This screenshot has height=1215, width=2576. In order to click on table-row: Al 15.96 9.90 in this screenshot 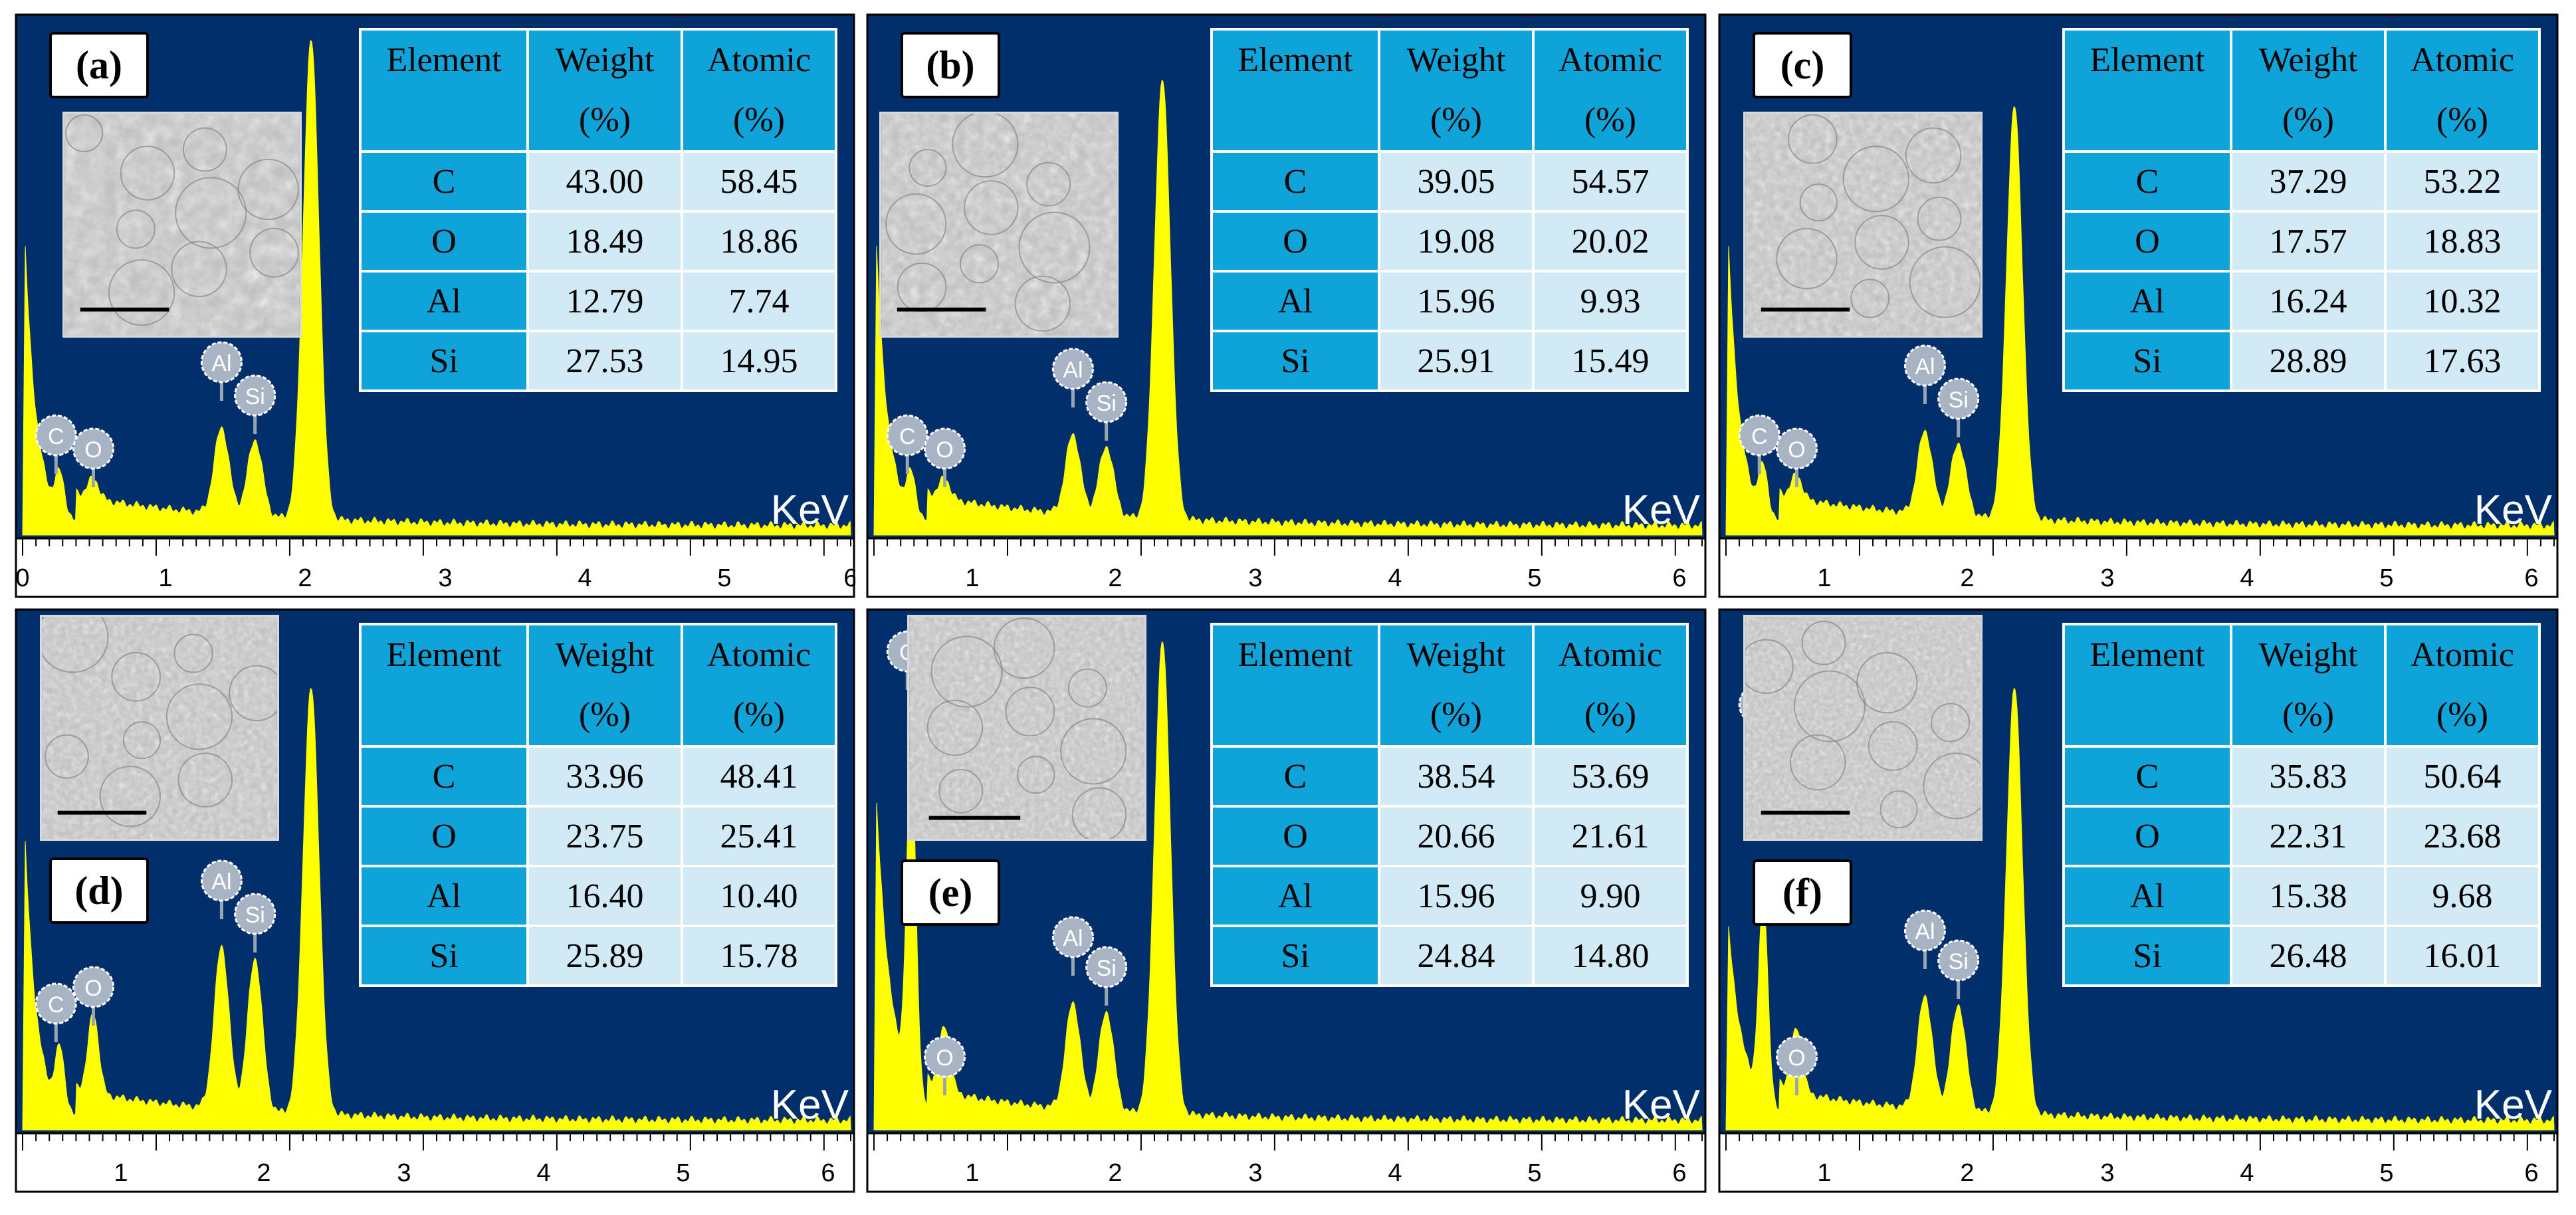, I will do `click(1449, 896)`.